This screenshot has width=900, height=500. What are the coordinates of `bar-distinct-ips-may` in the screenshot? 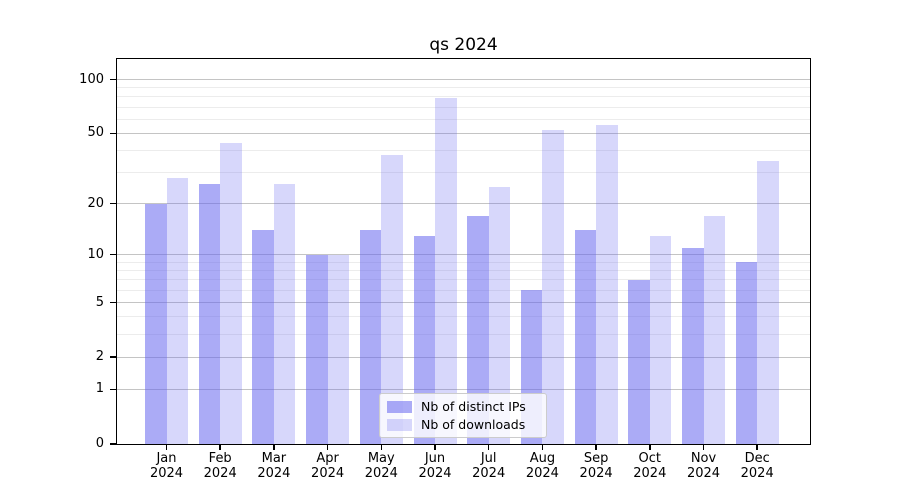 It's located at (370, 337).